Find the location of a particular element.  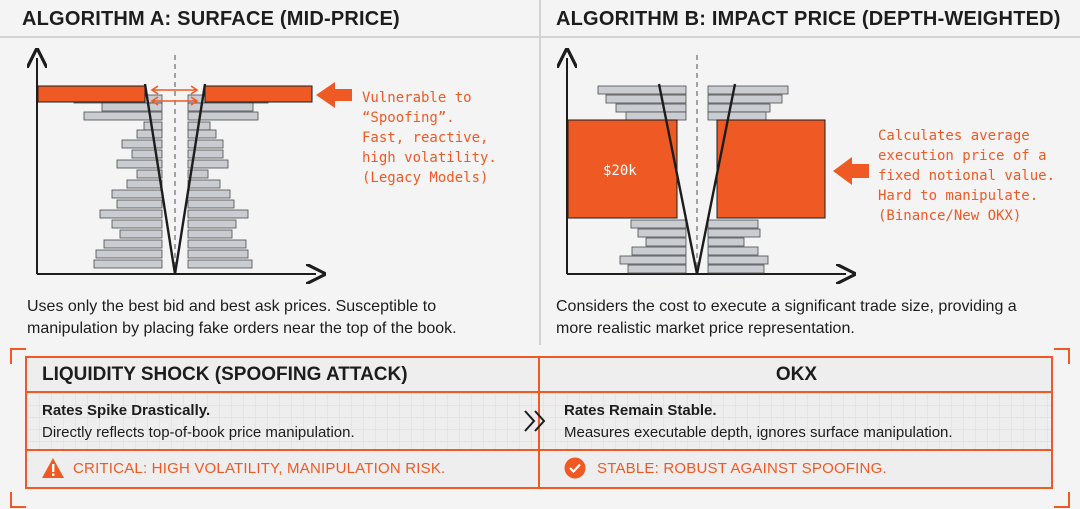

status-separator is located at coordinates (539, 450).